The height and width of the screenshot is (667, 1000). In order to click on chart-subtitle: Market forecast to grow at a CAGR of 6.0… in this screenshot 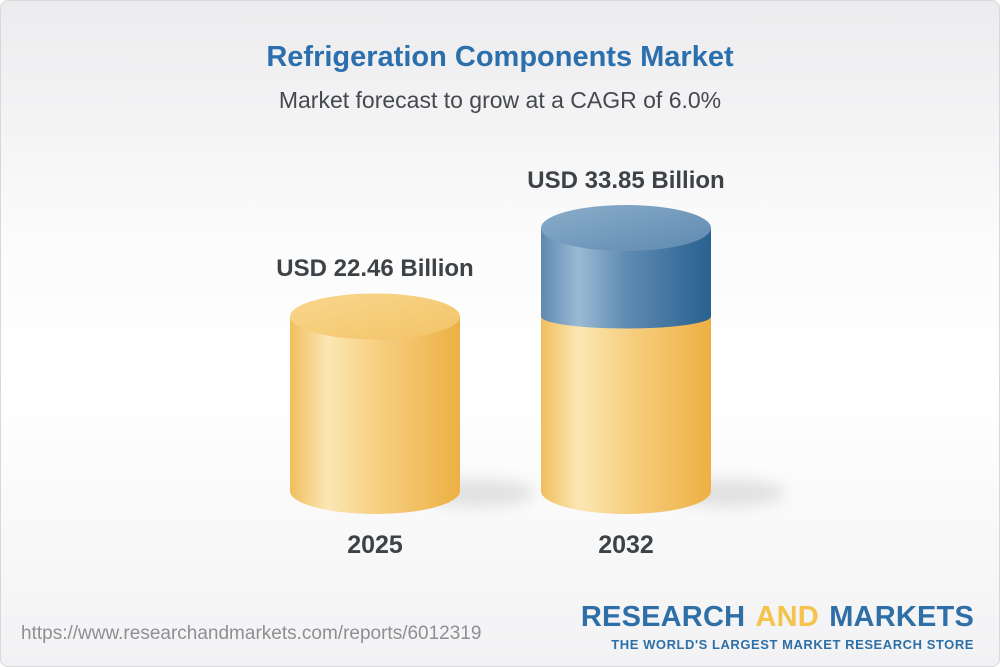, I will do `click(500, 100)`.